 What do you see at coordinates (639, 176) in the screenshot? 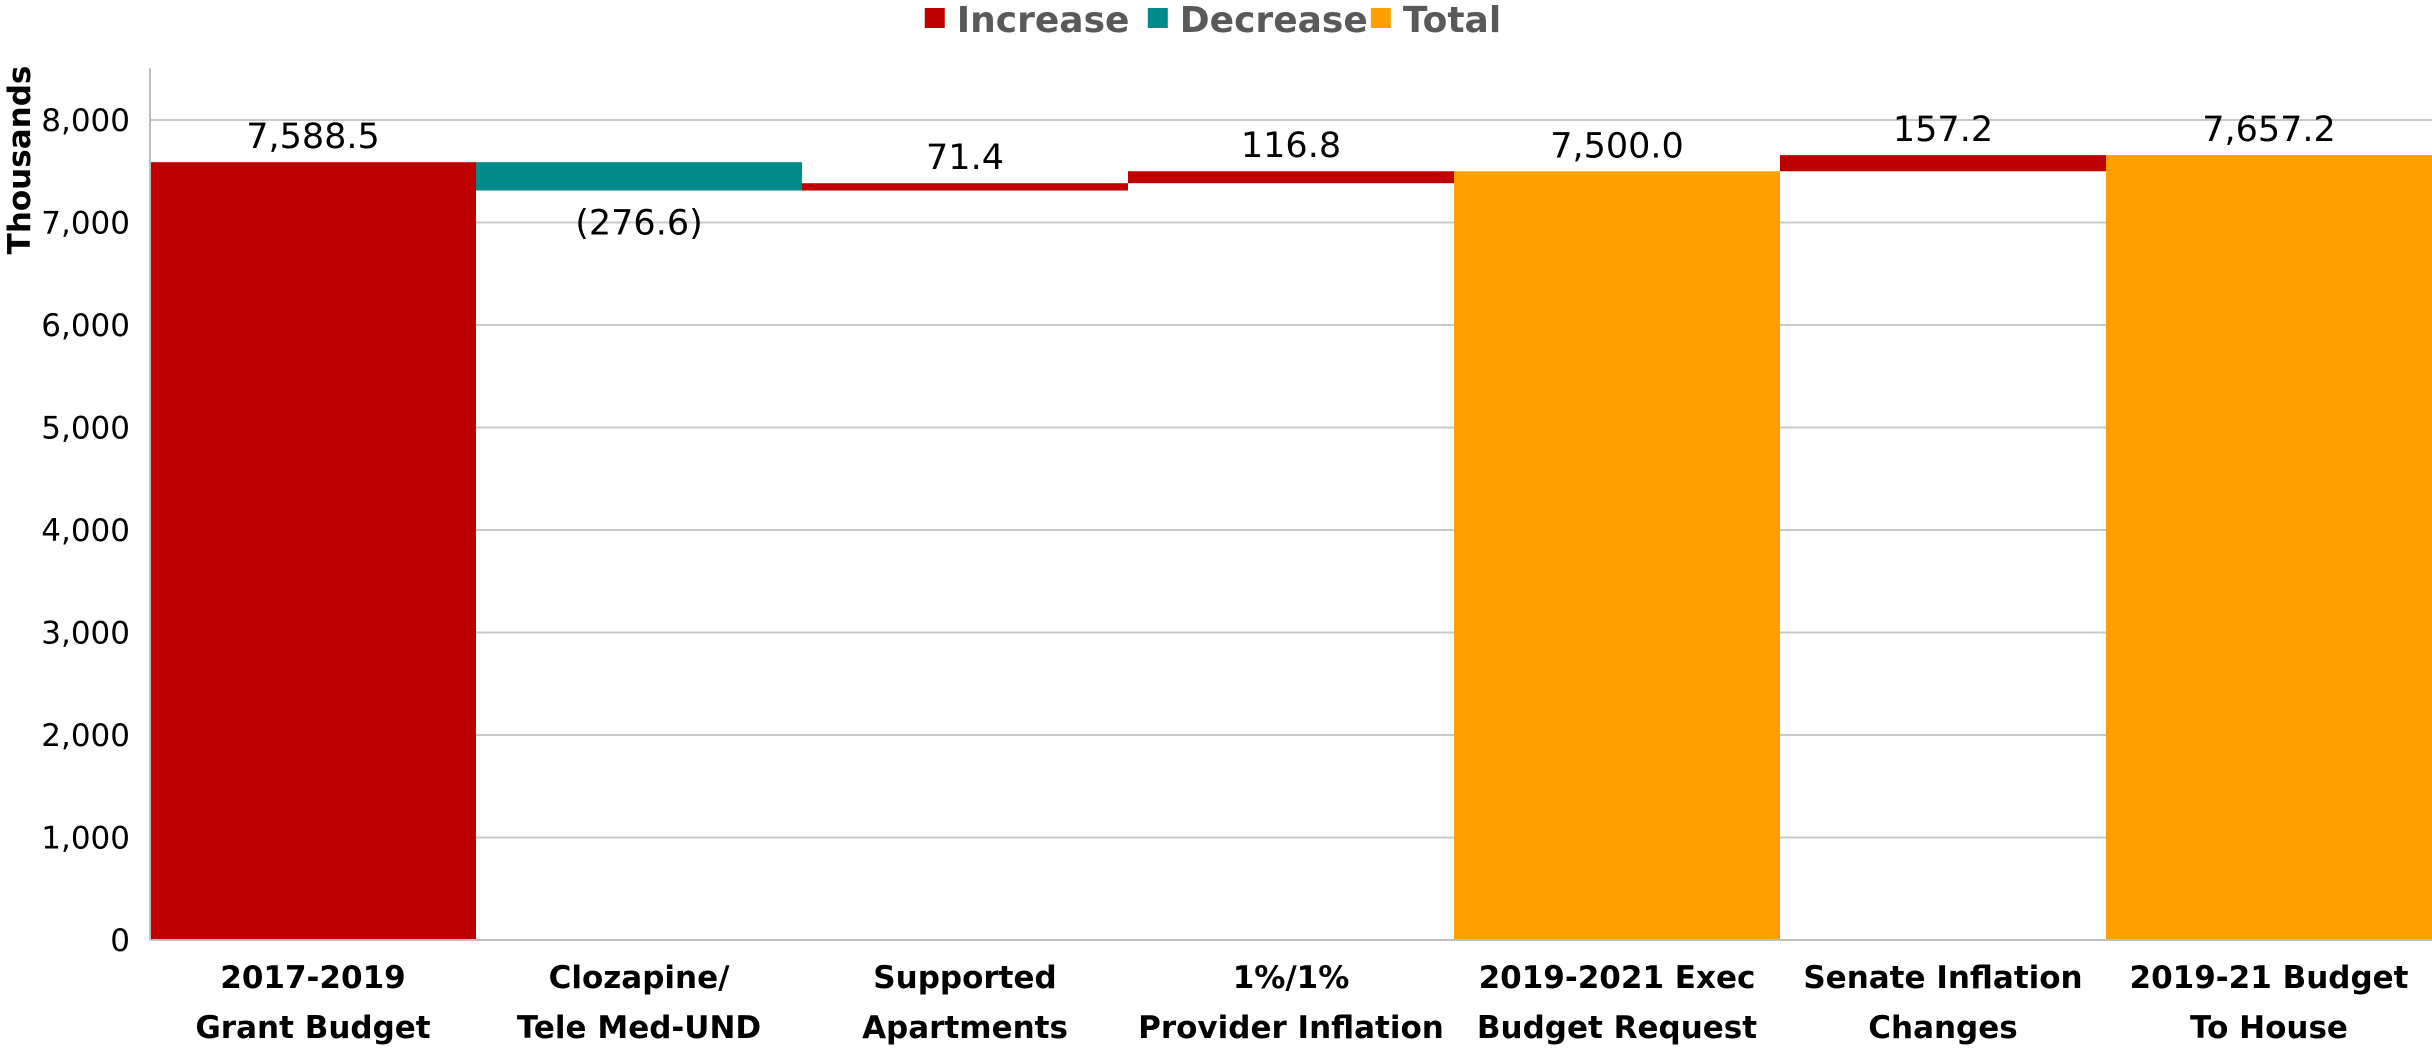
I see `bar-decrease` at bounding box center [639, 176].